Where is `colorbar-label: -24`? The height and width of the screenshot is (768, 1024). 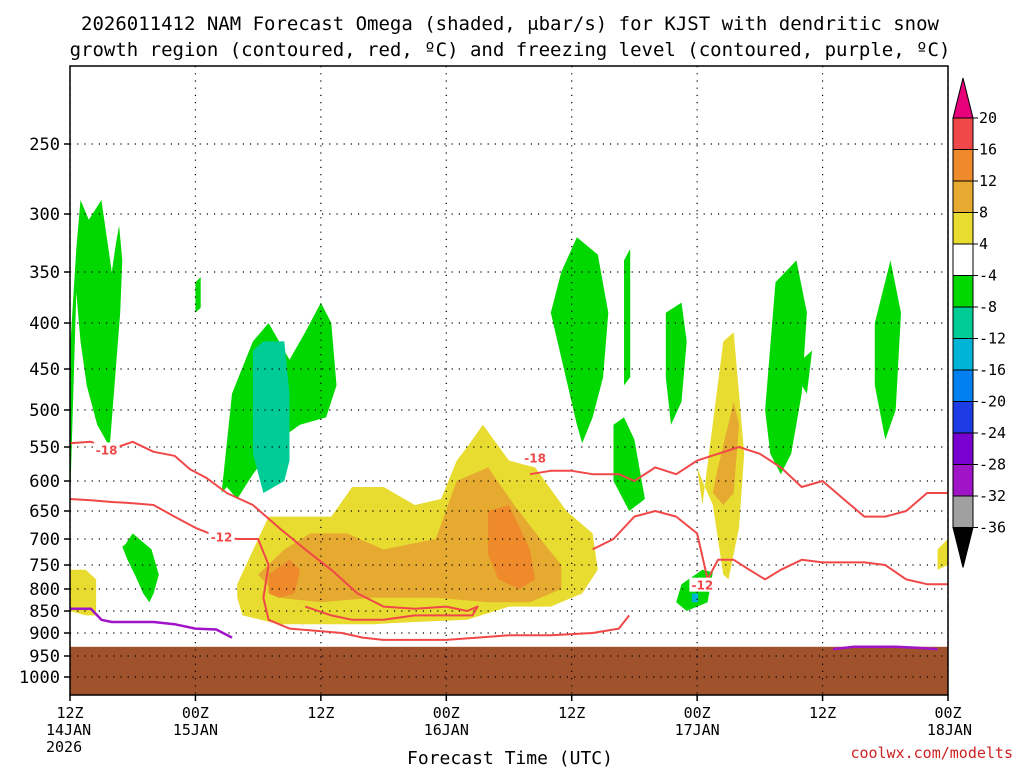 colorbar-label: -24 is located at coordinates (992, 433).